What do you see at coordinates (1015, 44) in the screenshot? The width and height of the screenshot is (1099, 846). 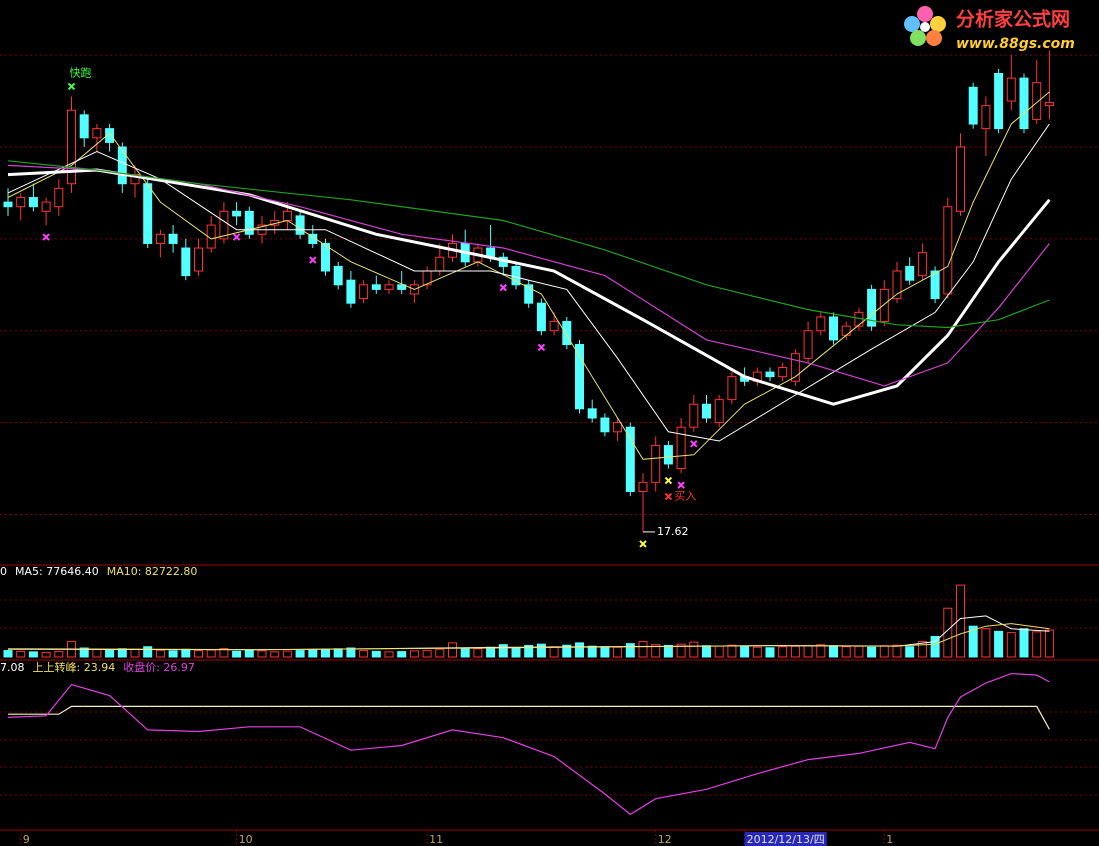 I see `logo-url: www.88gs.com` at bounding box center [1015, 44].